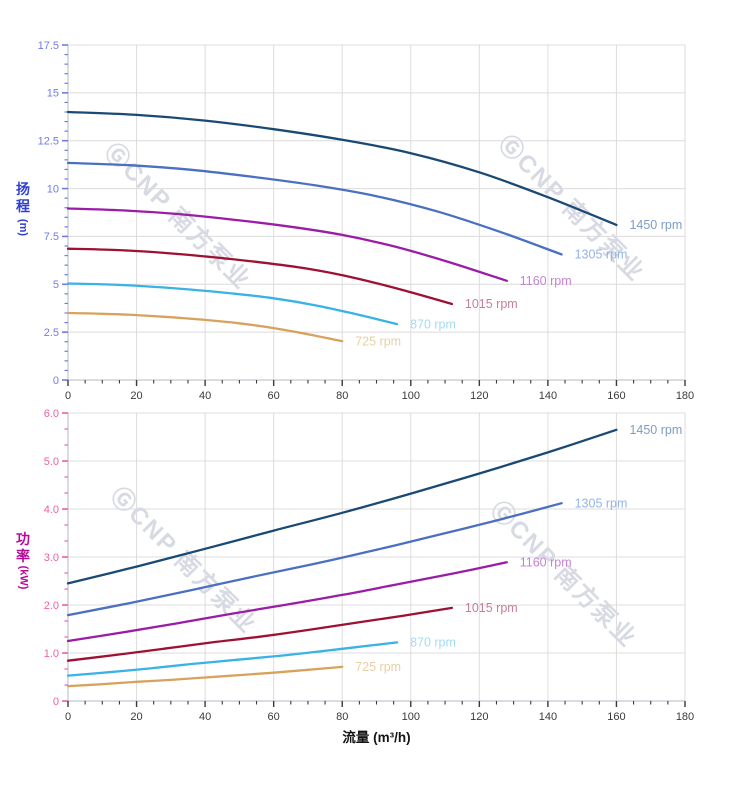 This screenshot has height=797, width=752. Describe the element at coordinates (23, 539) in the screenshot. I see `axis-title-char: 功` at that location.